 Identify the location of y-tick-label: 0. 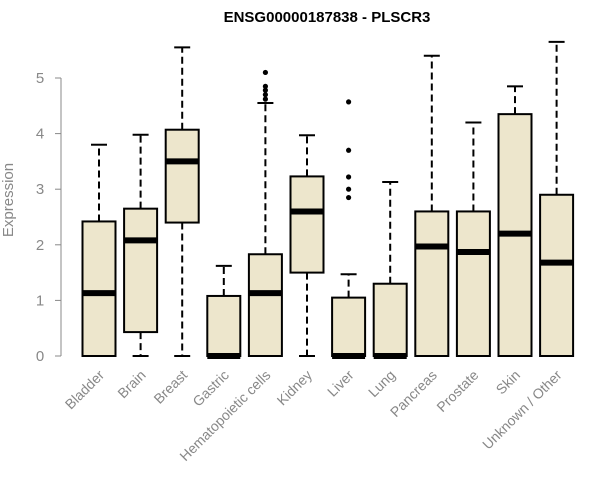
(40, 356).